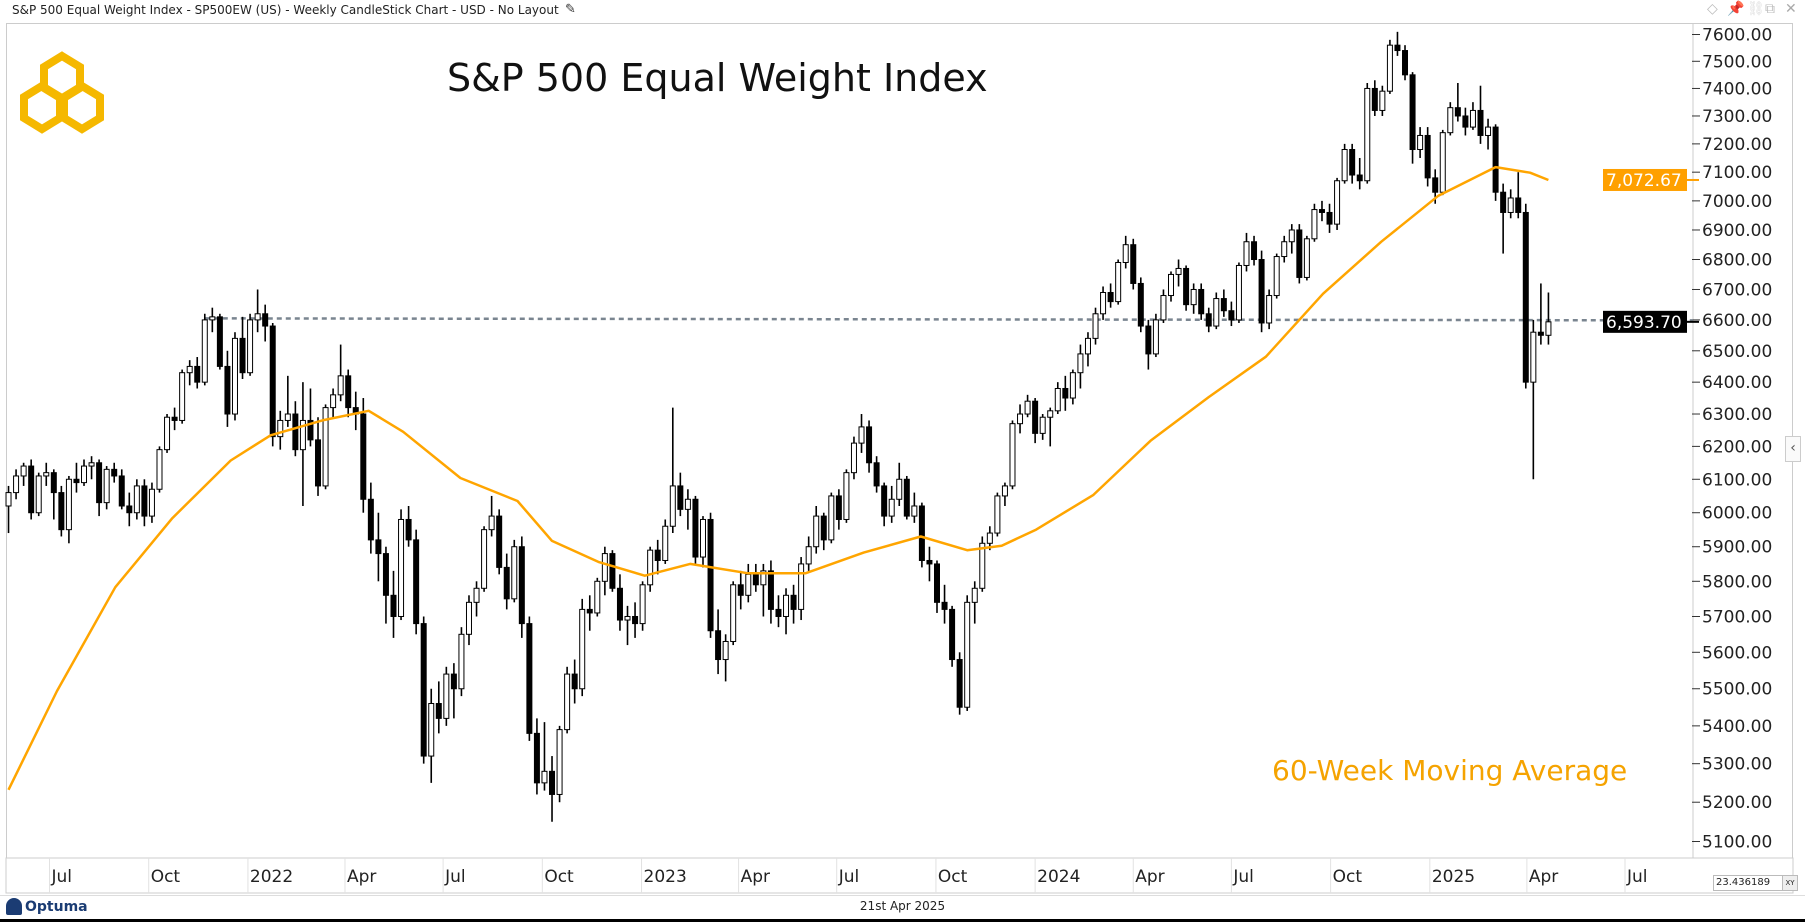  I want to click on chart-title: S&P 500 Equal Weight Index, so click(717, 78).